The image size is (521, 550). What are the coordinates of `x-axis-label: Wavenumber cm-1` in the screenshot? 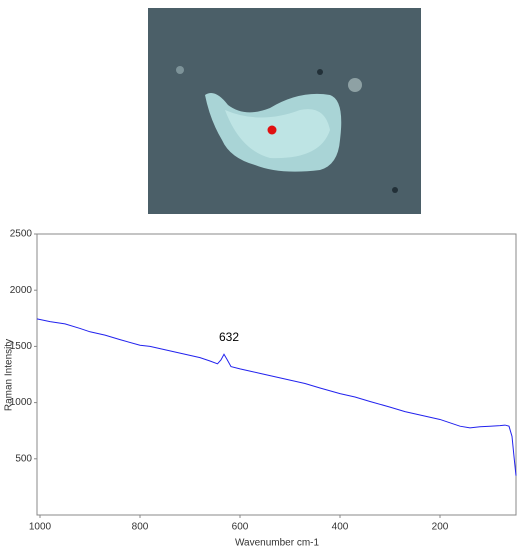 It's located at (277, 543).